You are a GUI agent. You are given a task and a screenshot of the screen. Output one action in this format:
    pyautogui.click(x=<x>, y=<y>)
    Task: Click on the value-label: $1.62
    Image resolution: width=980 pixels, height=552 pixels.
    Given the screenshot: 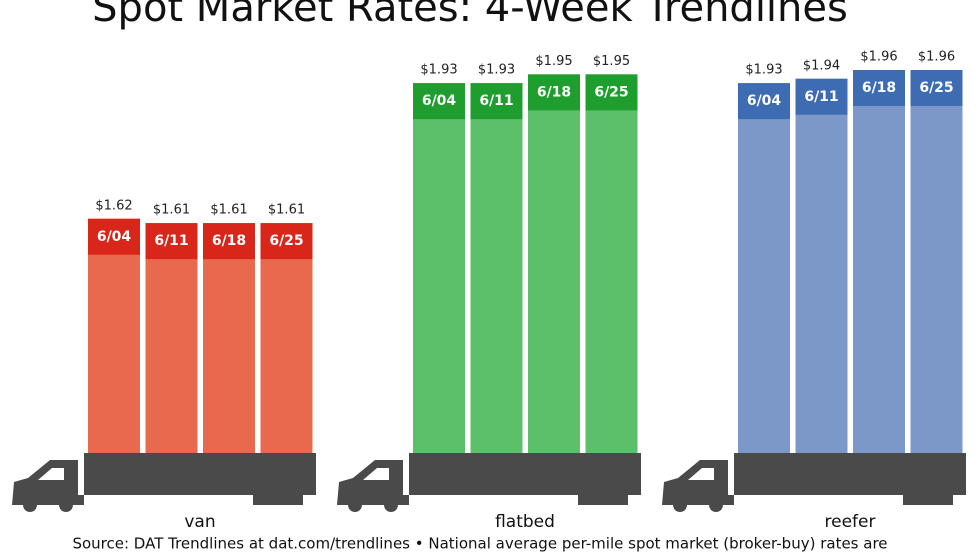 What is the action you would take?
    pyautogui.click(x=113, y=205)
    